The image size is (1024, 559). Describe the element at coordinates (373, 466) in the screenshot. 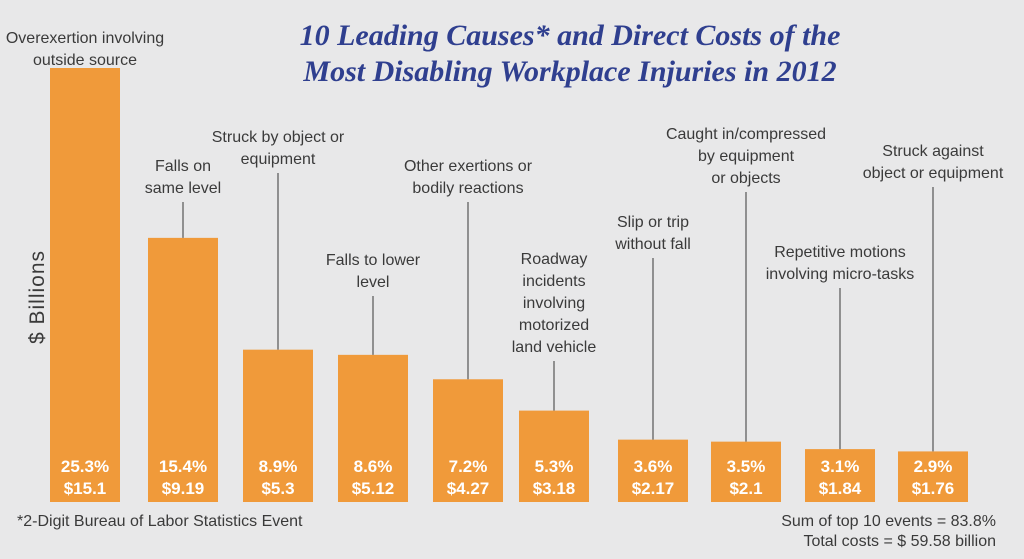

I see `percent-label: 8.6%` at that location.